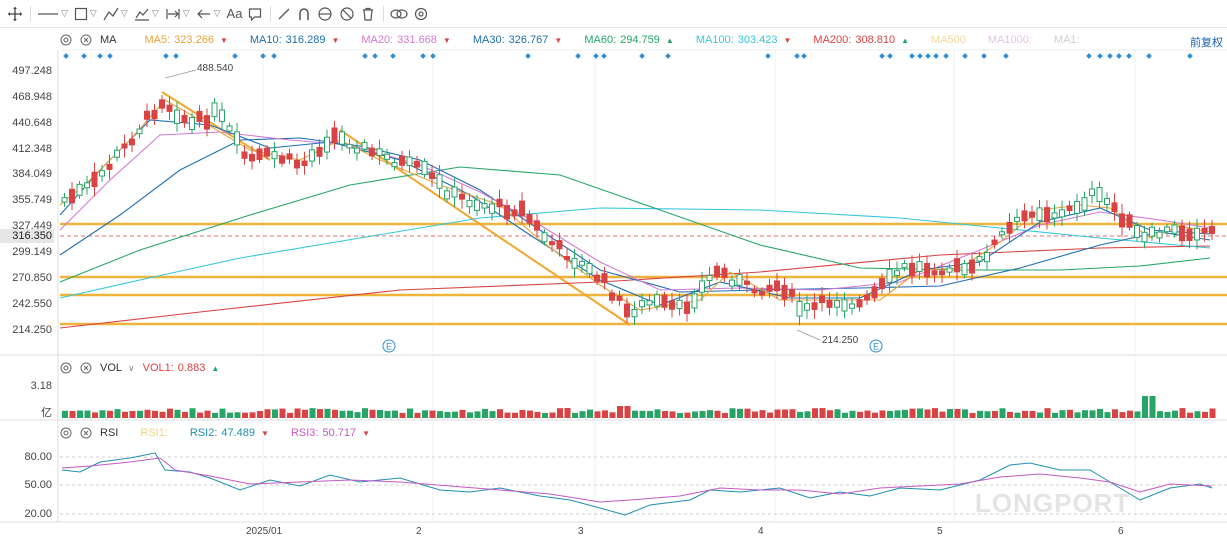 Image resolution: width=1227 pixels, height=537 pixels. Describe the element at coordinates (1010, 40) in the screenshot. I see `ma-item: MA1000:` at that location.